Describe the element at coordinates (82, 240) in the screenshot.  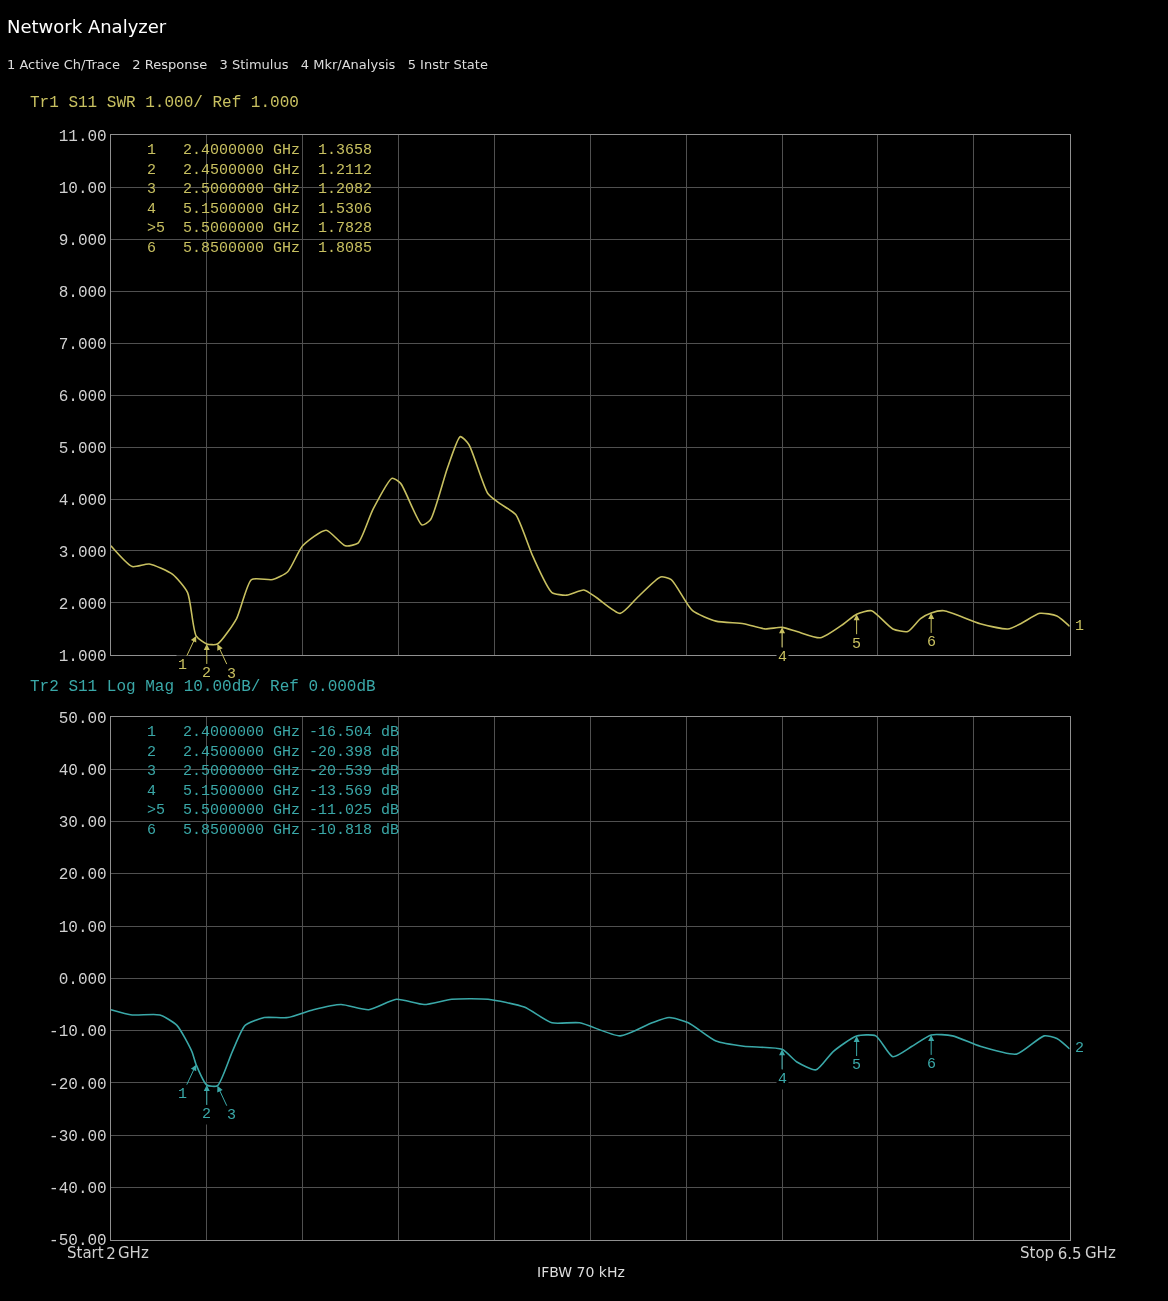
I see `y-tick-label: 9.000` at that location.